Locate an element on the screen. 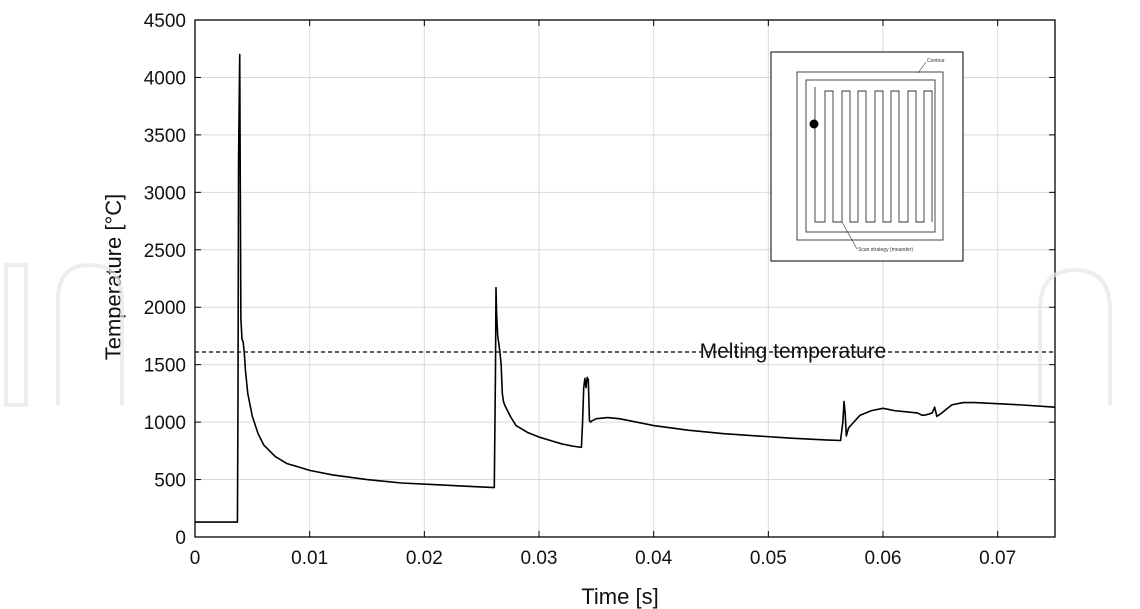 This screenshot has width=1140, height=609. x-tick-label: 0.03 is located at coordinates (539, 558).